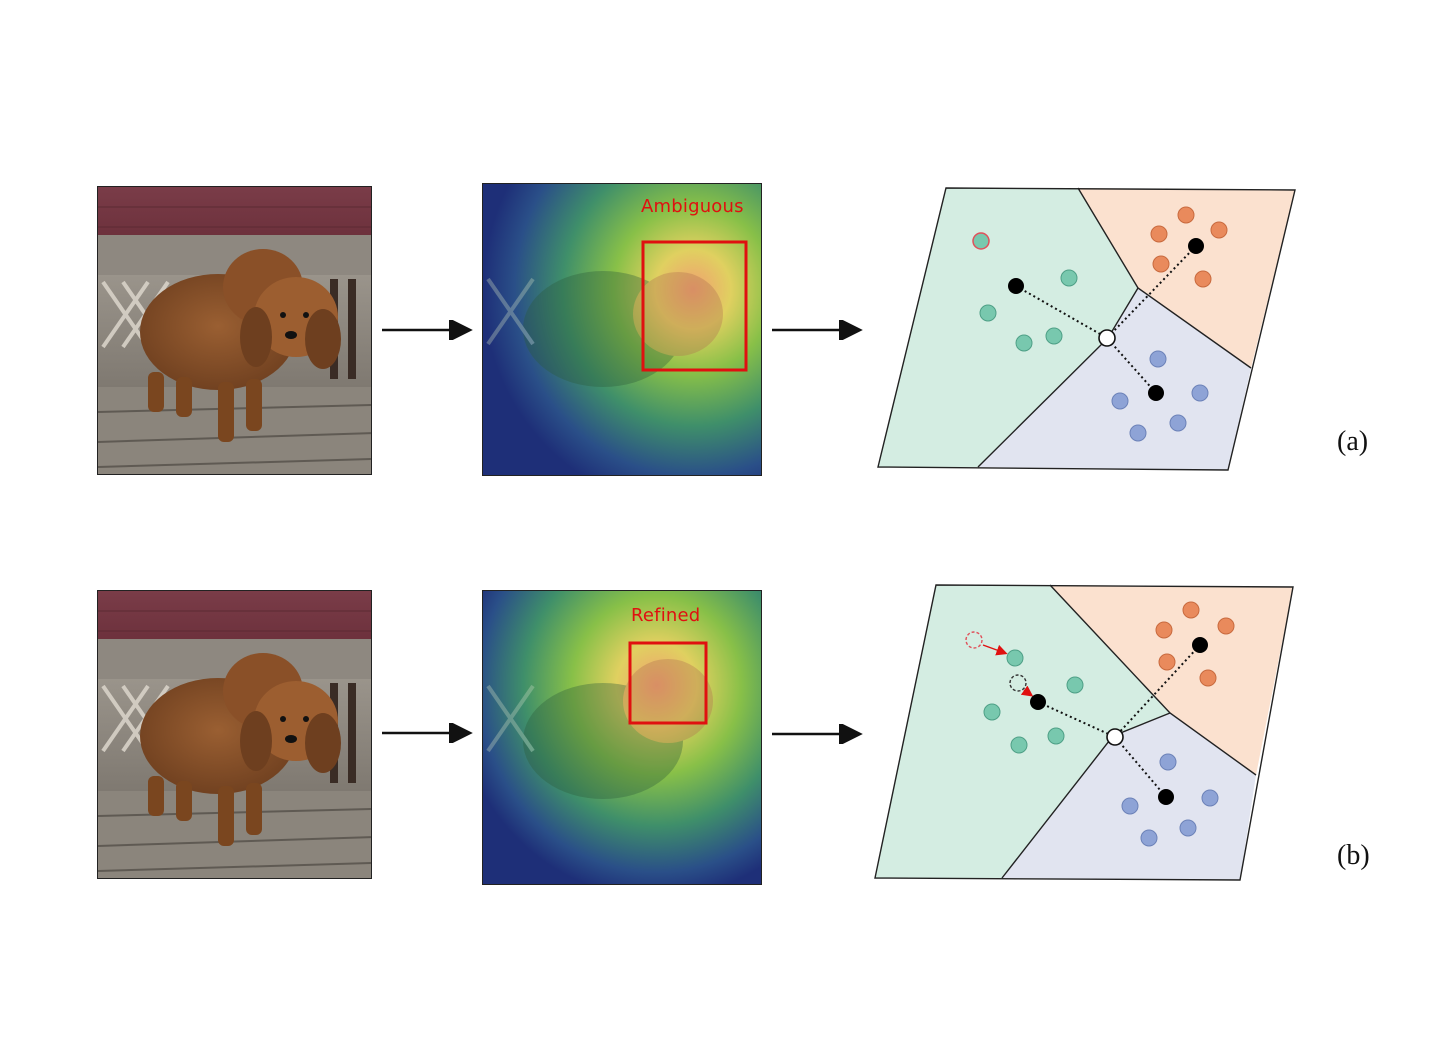  I want to click on cluster-points-green-a, so click(1028, 310).